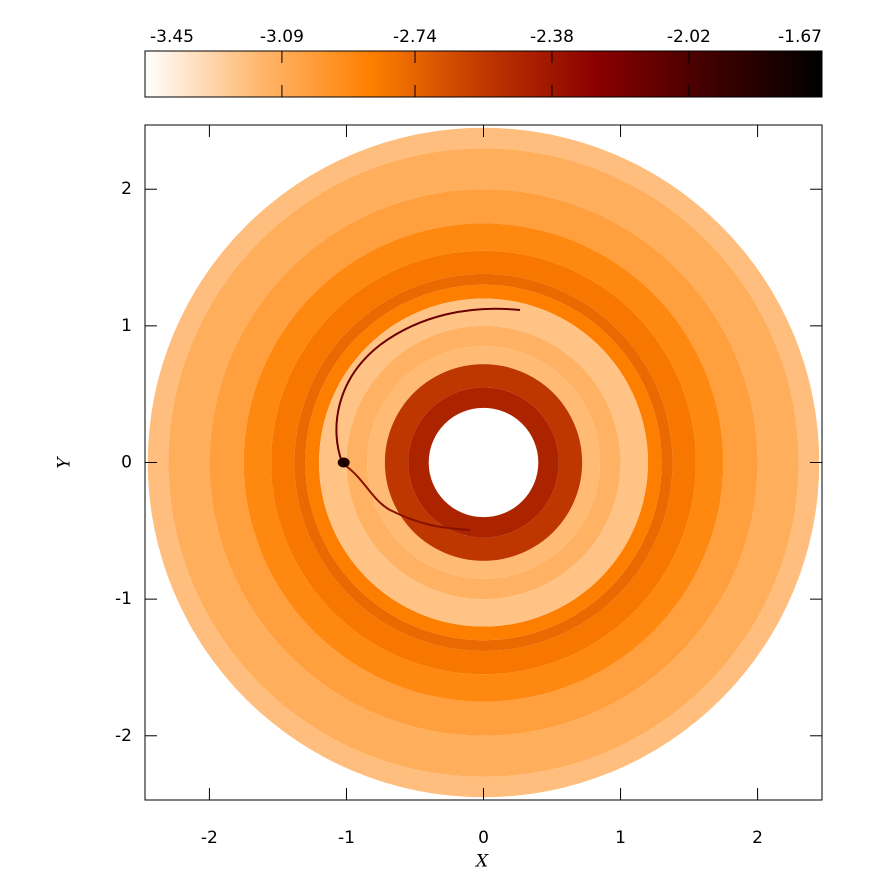 This screenshot has height=886, width=882. I want to click on x-axis-label: X, so click(481, 862).